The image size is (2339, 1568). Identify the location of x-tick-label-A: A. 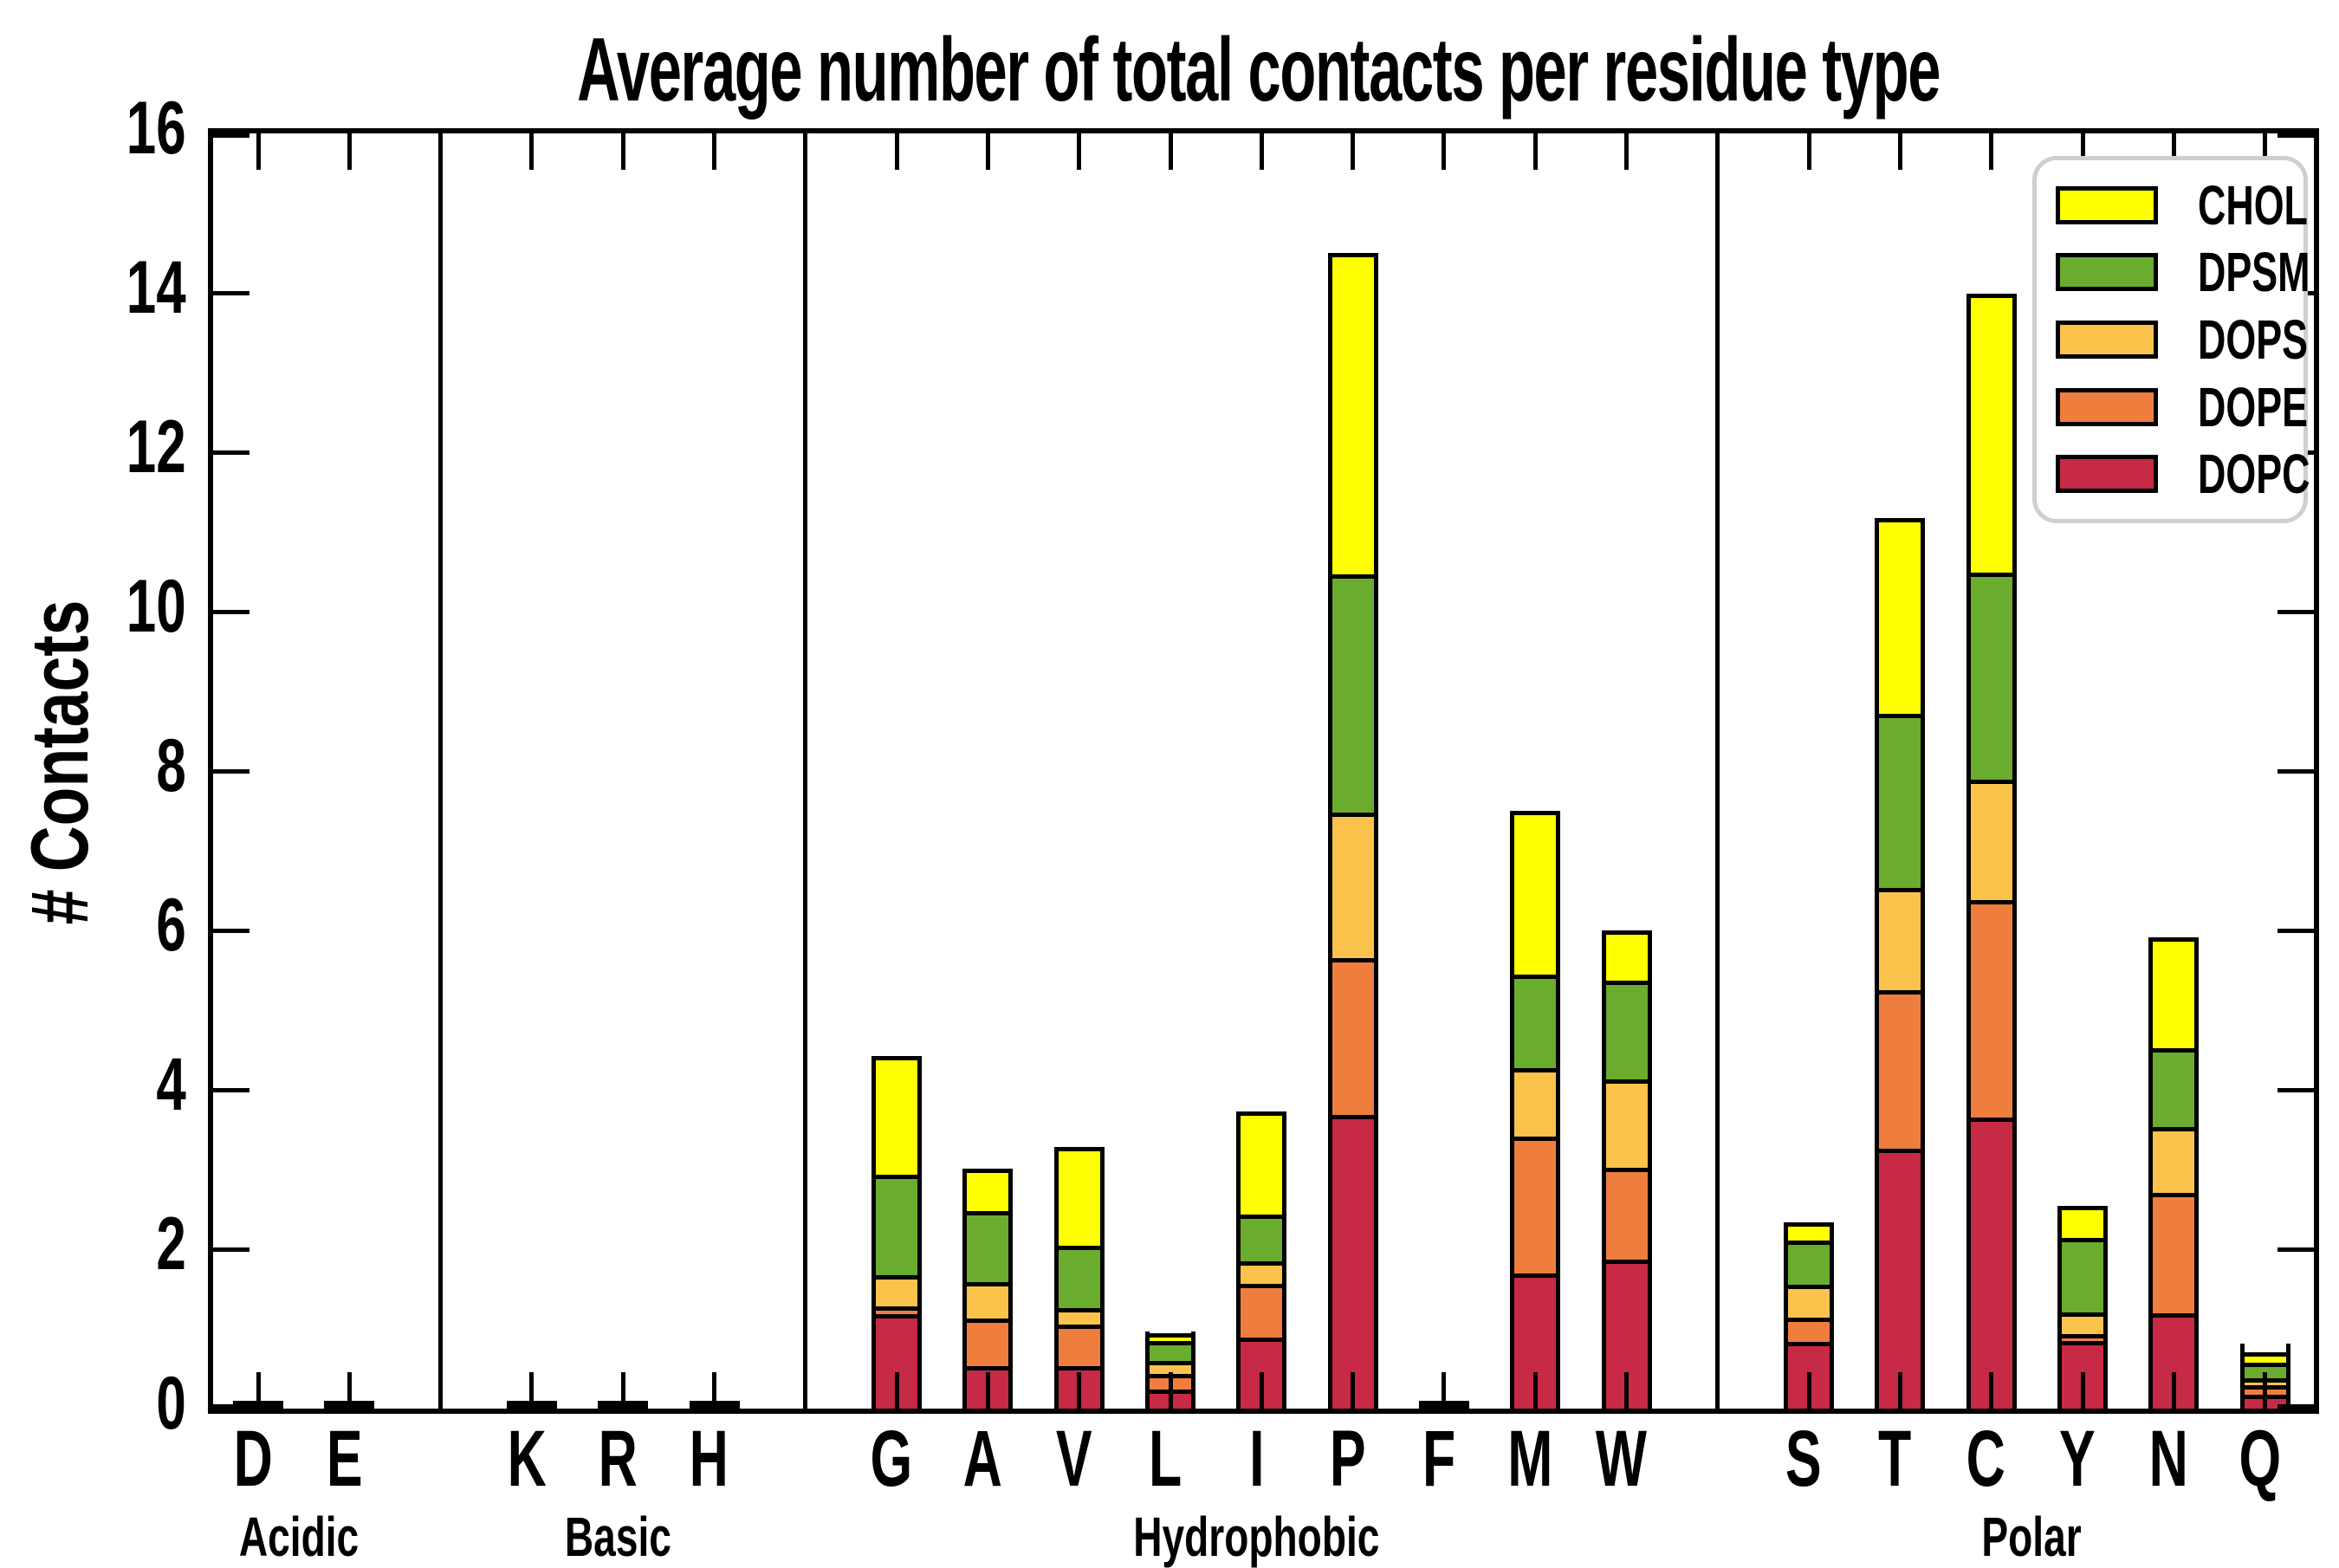
(982, 1459).